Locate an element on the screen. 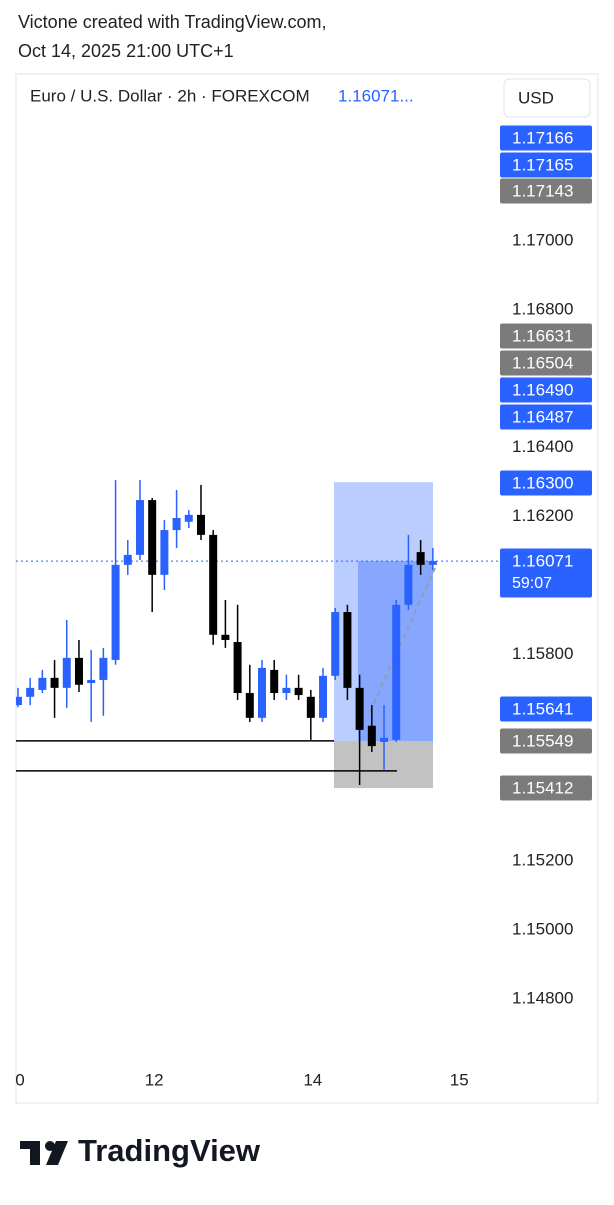  header-line: Oct 14, 2025 21:00 UTC+1 is located at coordinates (126, 51).